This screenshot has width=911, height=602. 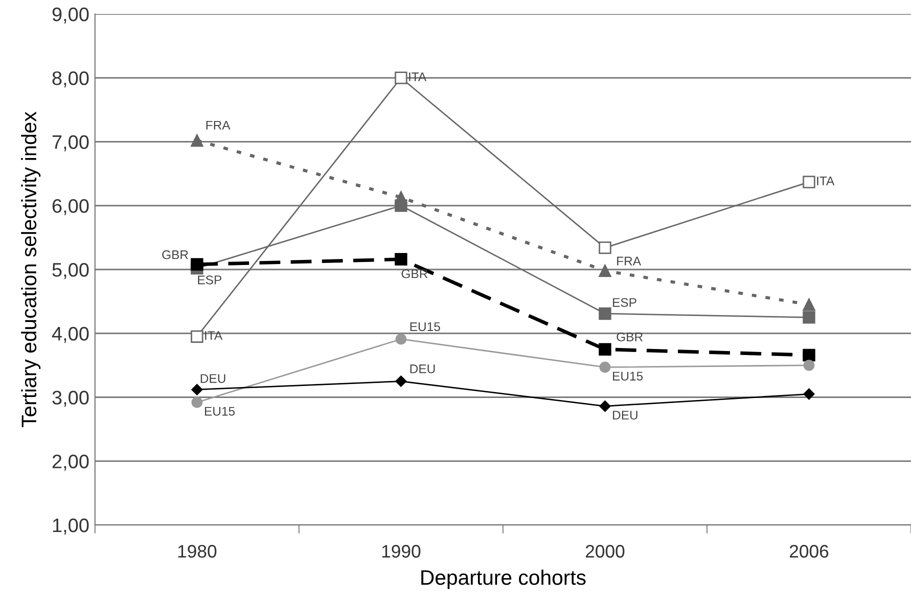 What do you see at coordinates (605, 551) in the screenshot?
I see `x-tick-label: 2000` at bounding box center [605, 551].